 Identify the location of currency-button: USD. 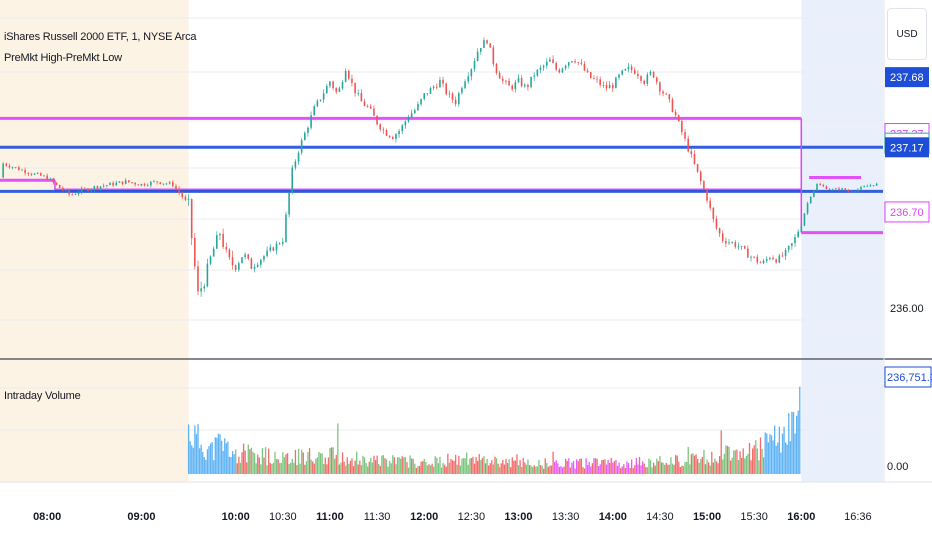
(907, 34).